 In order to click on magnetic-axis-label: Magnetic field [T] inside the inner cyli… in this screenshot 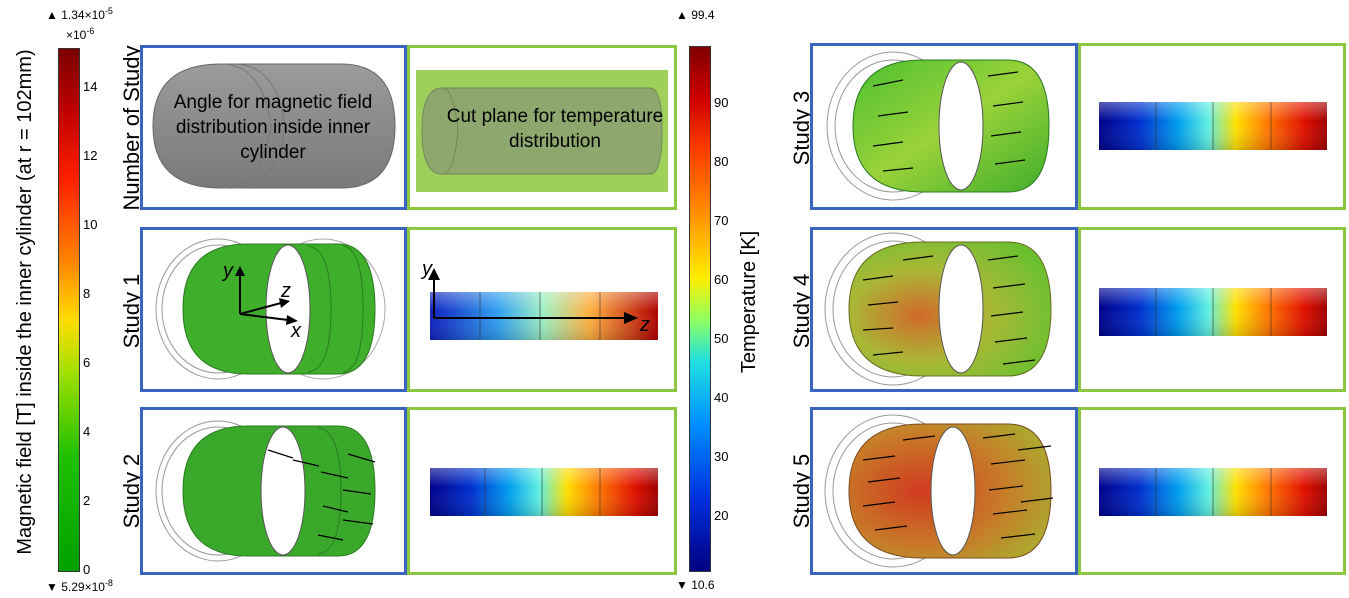, I will do `click(26, 302)`.